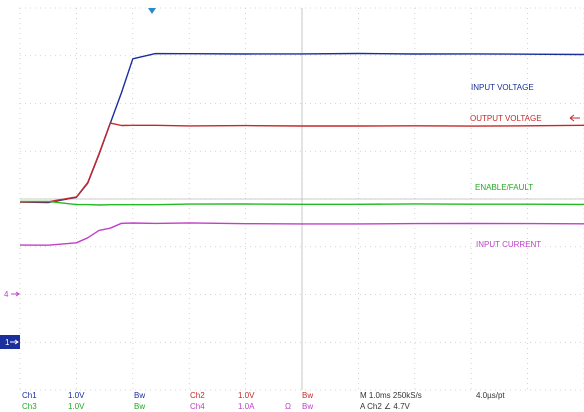  I want to click on output-voltage-arrow-icon, so click(574, 118).